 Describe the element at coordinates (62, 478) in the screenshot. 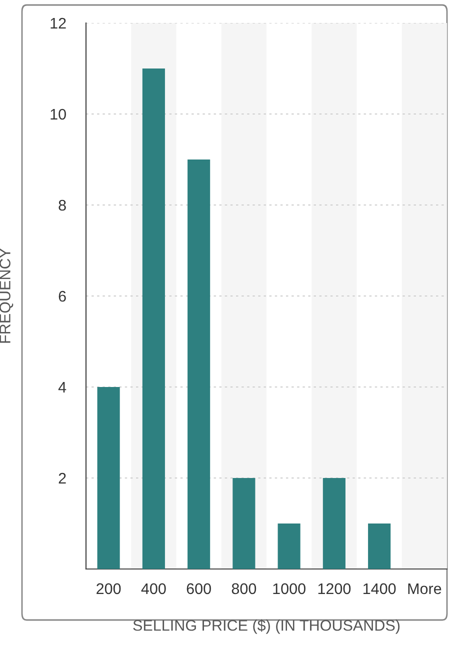

I see `y-tick-label: 2` at that location.